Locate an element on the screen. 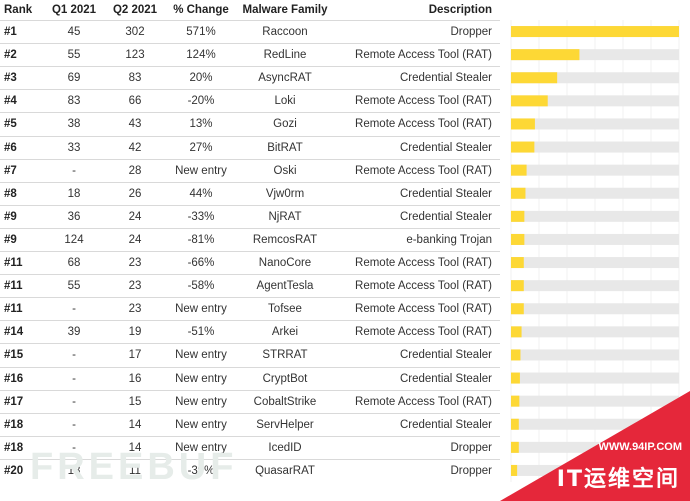 The height and width of the screenshot is (501, 690). table-row: #5 38 43 13% Gozi Remote Access Tool (RAT) is located at coordinates (250, 124).